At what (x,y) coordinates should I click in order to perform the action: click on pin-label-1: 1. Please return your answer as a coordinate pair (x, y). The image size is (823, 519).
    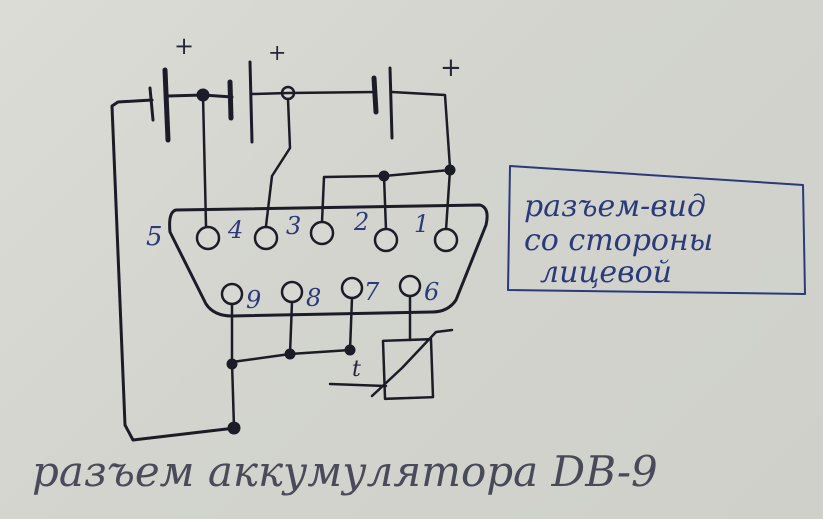
    Looking at the image, I should click on (421, 224).